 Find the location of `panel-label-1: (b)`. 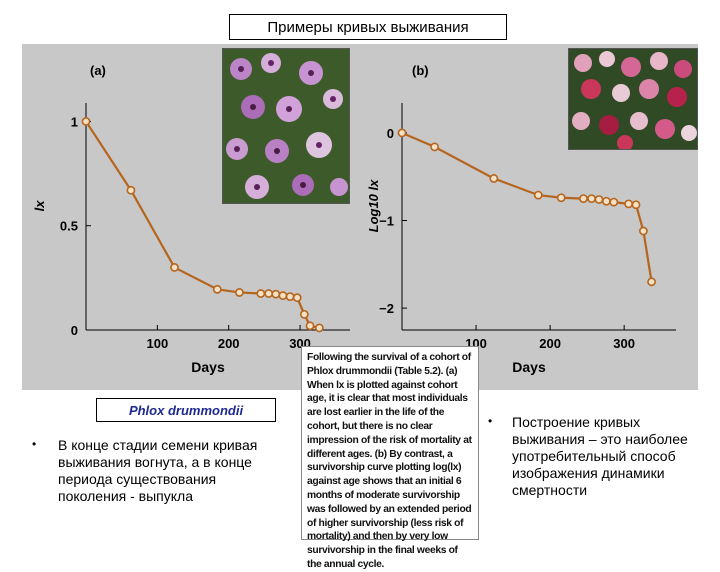

panel-label-1: (b) is located at coordinates (420, 70).